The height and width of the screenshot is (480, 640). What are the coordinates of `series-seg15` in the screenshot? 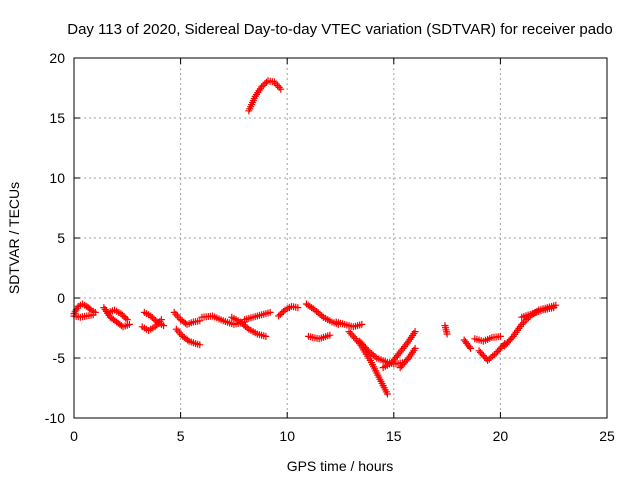 It's located at (319, 337).